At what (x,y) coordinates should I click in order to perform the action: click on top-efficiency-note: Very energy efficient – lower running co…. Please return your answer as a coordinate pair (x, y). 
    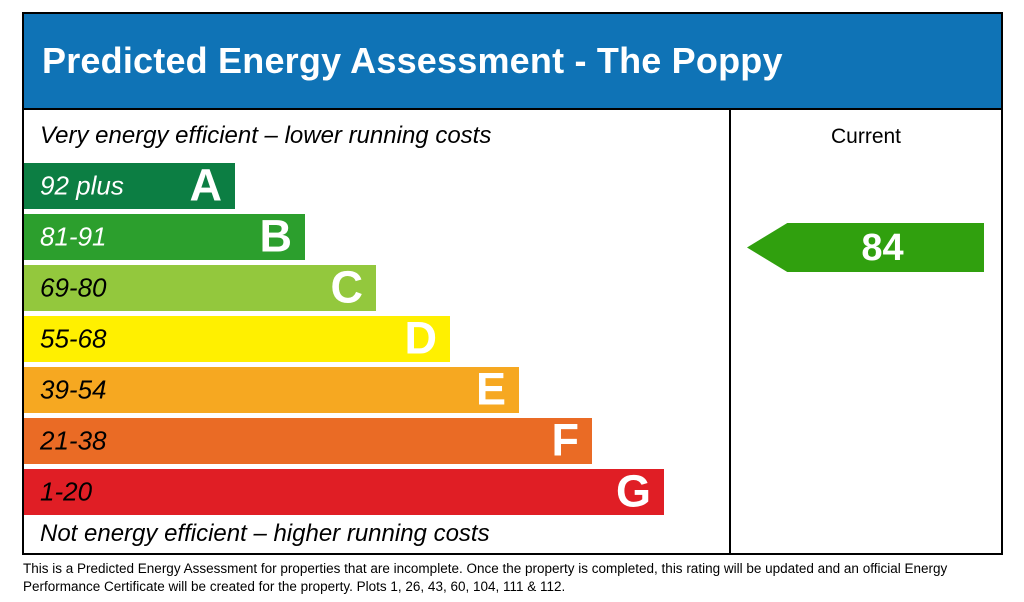
    Looking at the image, I should click on (266, 135).